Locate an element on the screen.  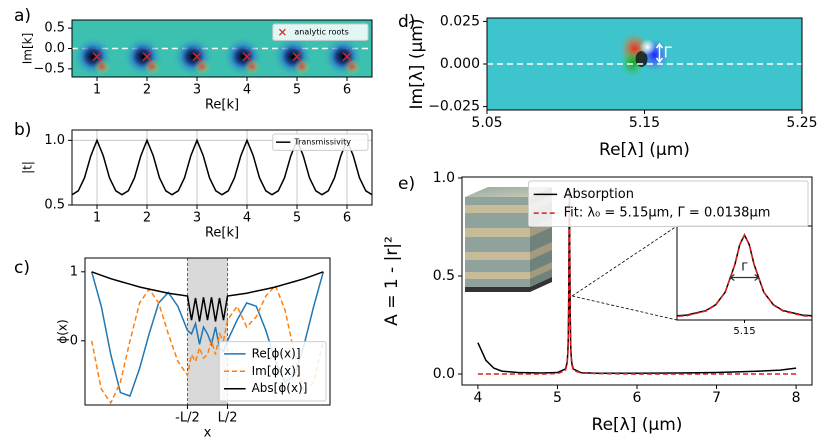
inset-line-series is located at coordinates (744, 275).